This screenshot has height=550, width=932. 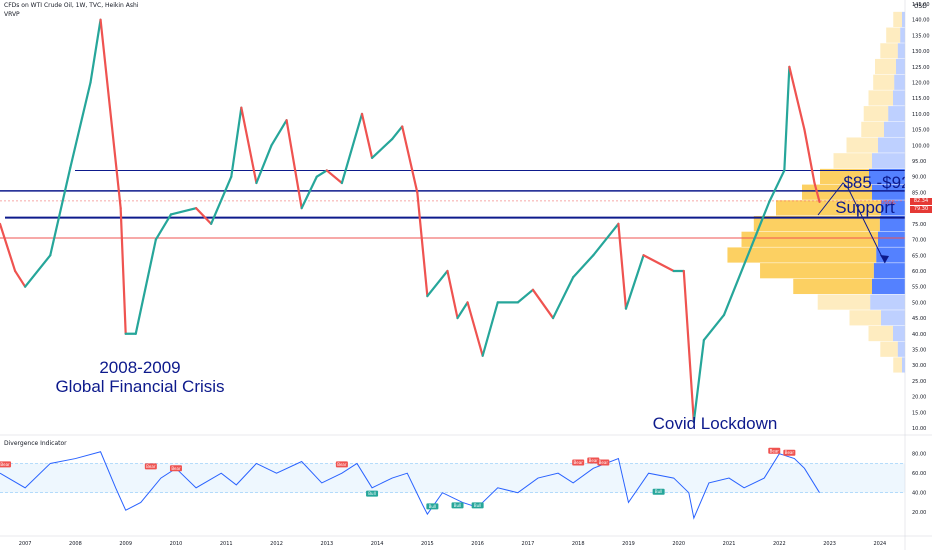 What do you see at coordinates (865, 207) in the screenshot?
I see `annotation-support: Support` at bounding box center [865, 207].